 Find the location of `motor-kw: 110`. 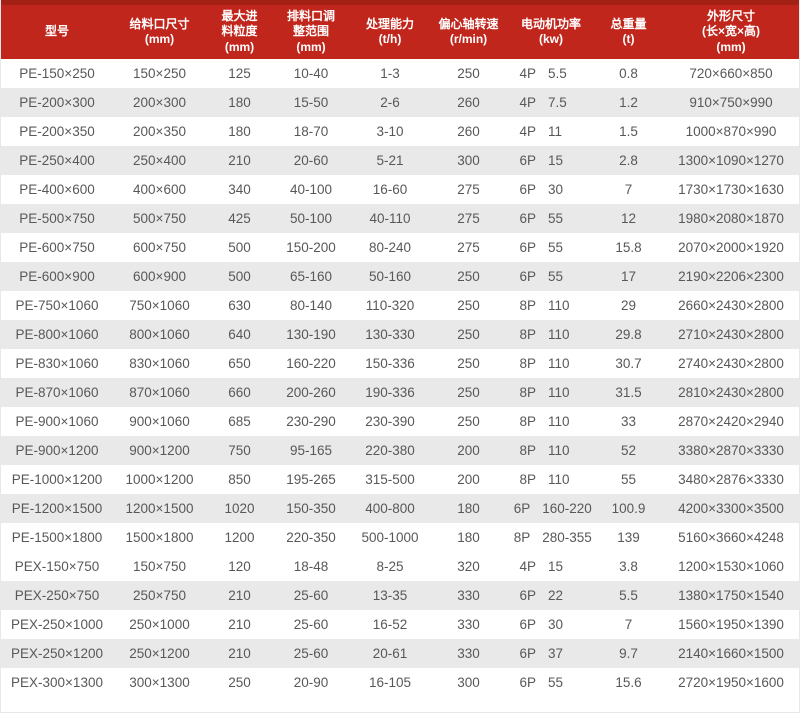

motor-kw: 110 is located at coordinates (559, 421).